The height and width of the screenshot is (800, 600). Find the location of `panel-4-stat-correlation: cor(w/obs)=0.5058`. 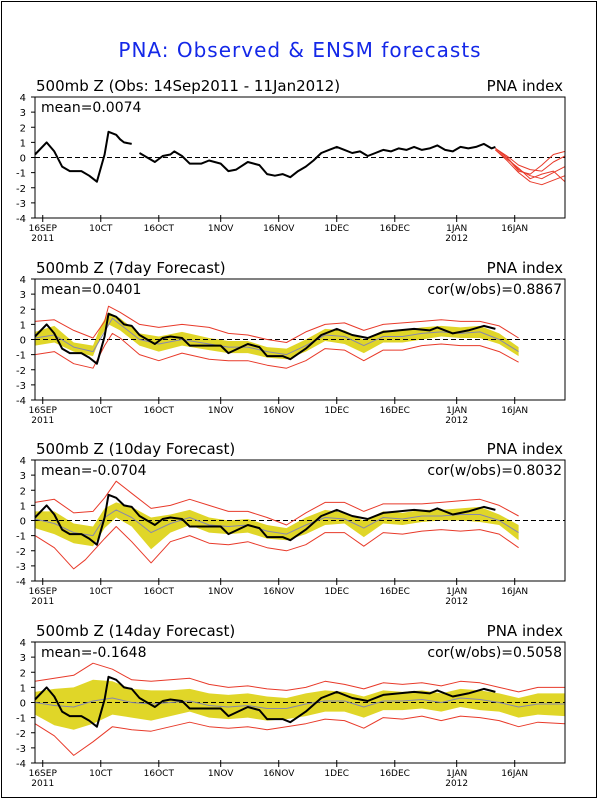

panel-4-stat-correlation: cor(w/obs)=0.5058 is located at coordinates (494, 653).